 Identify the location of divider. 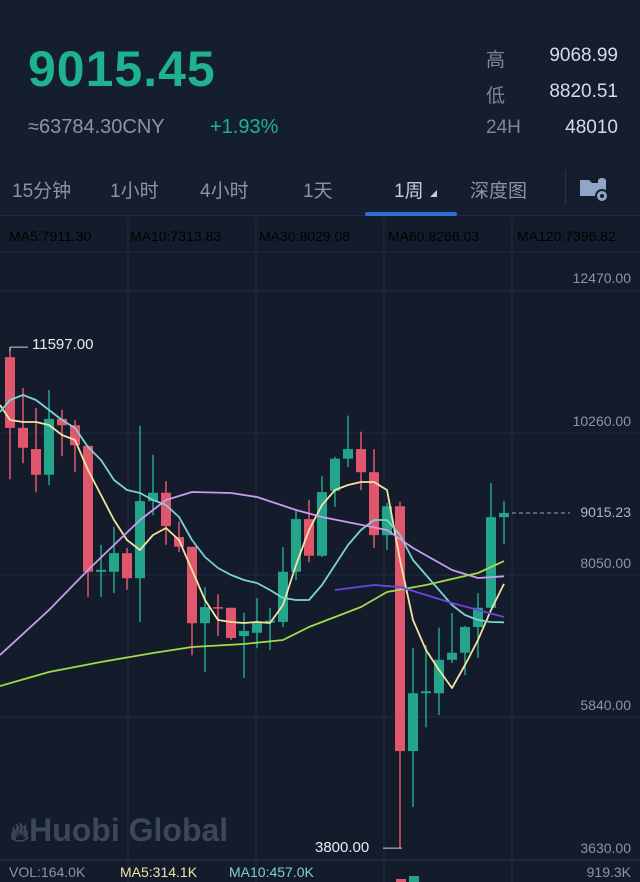
(565, 187).